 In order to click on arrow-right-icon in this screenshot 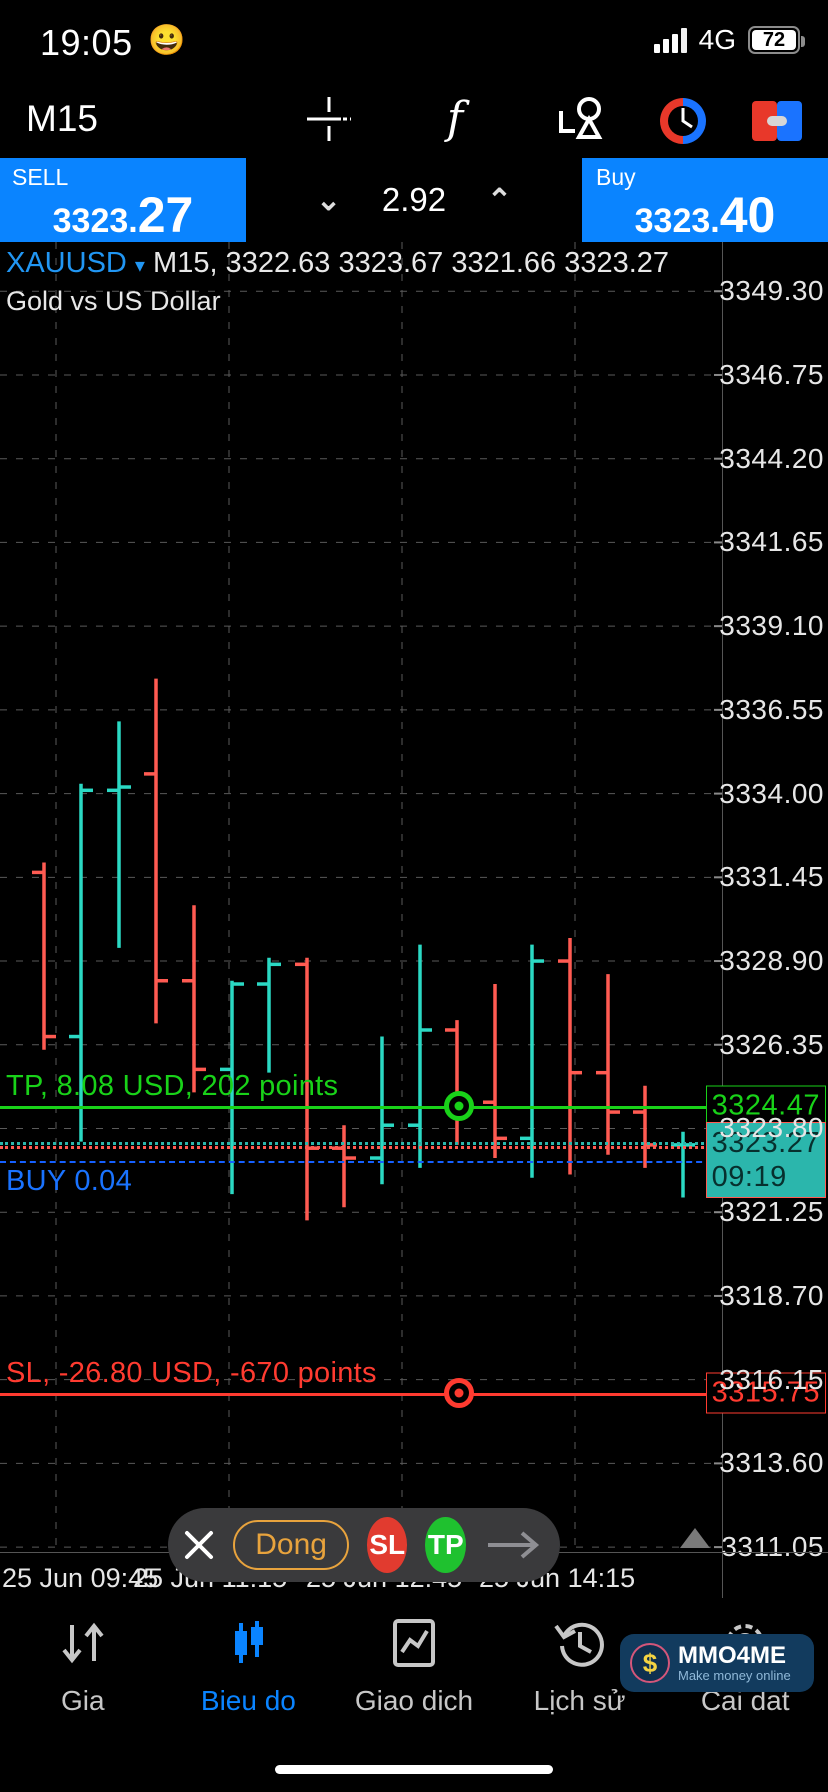, I will do `click(515, 1545)`.